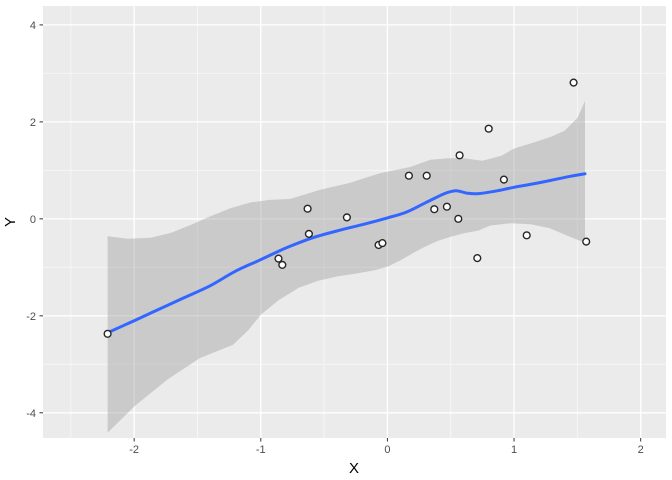 The height and width of the screenshot is (480, 672). Describe the element at coordinates (261, 450) in the screenshot. I see `x-tick-label: -1` at that location.